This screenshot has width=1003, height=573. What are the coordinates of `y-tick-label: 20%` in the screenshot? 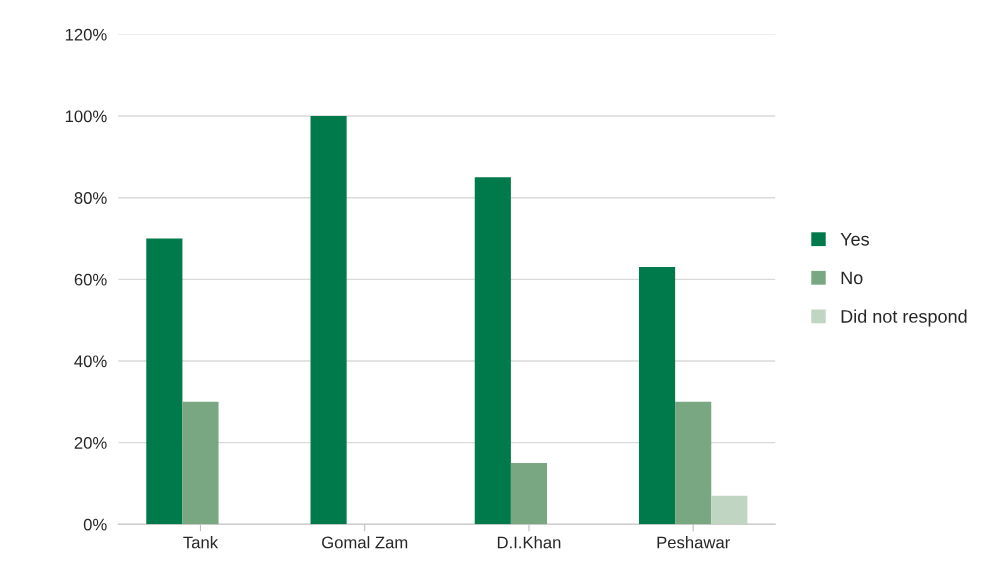 It's located at (90, 443).